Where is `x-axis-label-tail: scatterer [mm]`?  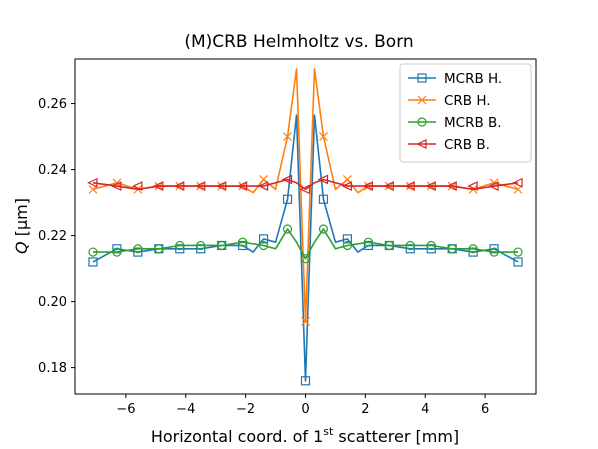 x-axis-label-tail: scatterer [mm] is located at coordinates (396, 436).